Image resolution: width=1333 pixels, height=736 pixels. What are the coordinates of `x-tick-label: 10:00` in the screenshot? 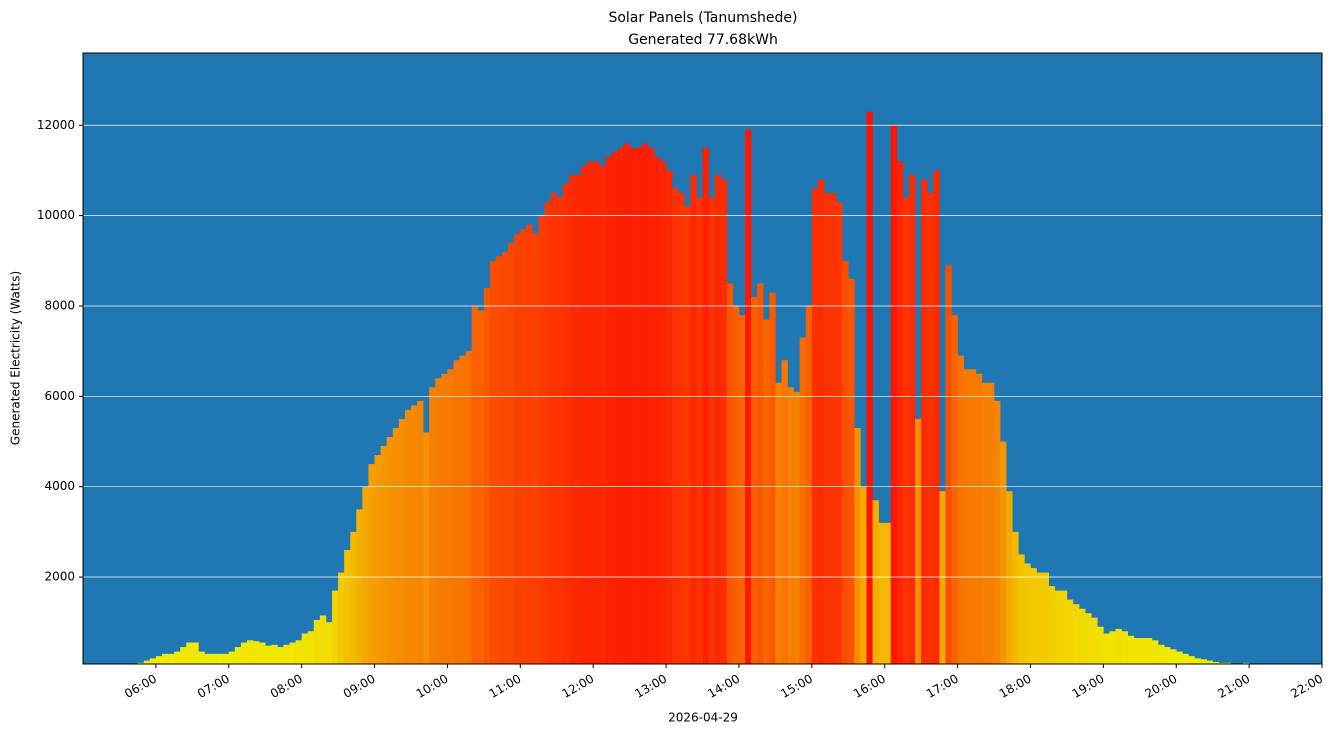 It's located at (432, 686).